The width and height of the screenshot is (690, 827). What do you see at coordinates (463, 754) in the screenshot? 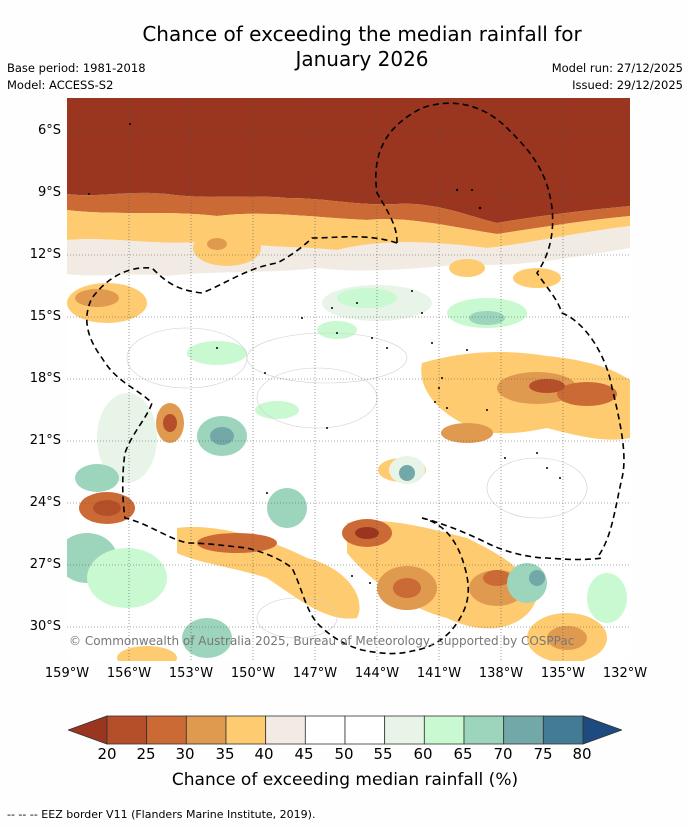
I see `colorbar-tick: 65` at bounding box center [463, 754].